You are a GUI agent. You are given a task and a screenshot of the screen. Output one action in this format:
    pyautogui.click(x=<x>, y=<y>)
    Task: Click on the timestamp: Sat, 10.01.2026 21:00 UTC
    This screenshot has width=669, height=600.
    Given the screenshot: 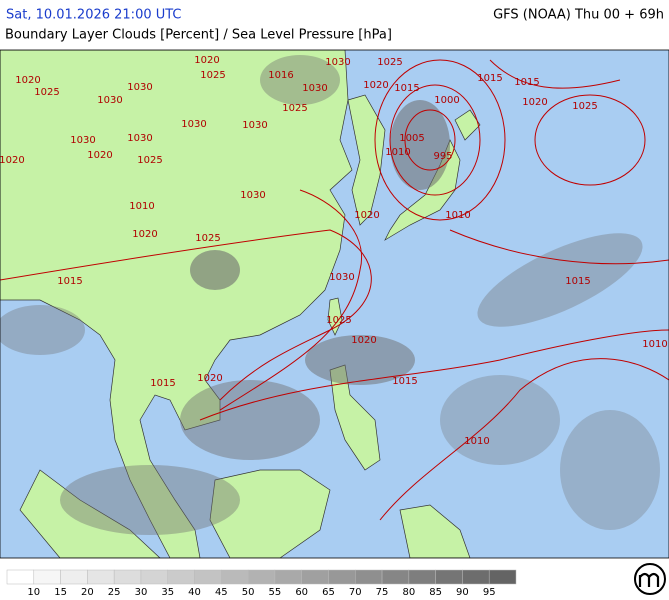 What is the action you would take?
    pyautogui.click(x=94, y=15)
    